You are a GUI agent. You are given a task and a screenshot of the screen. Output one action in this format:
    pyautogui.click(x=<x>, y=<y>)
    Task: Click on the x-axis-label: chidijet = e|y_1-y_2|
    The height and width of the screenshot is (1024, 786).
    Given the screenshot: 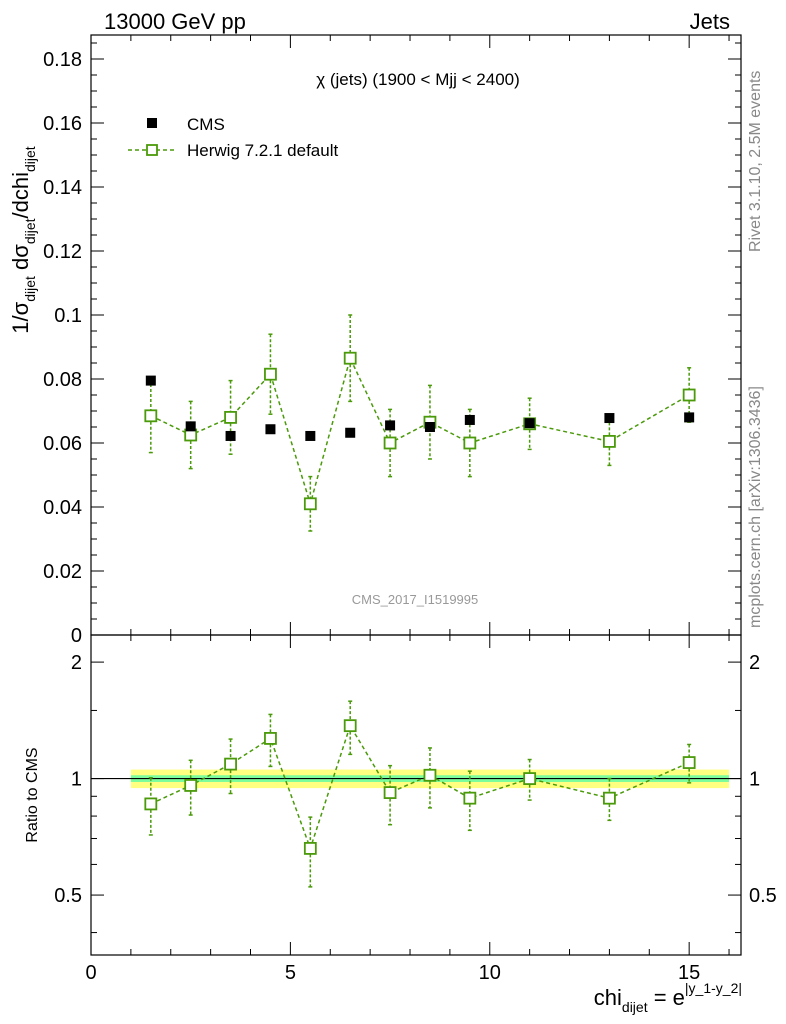 What is the action you would take?
    pyautogui.click(x=668, y=997)
    